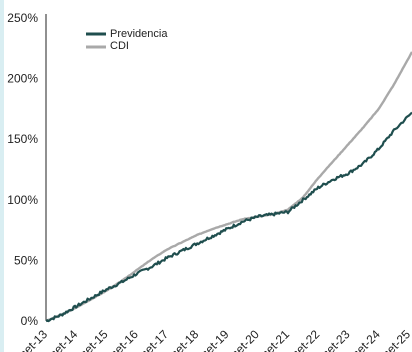  I want to click on x-tick-label: set-16, so click(124, 339).